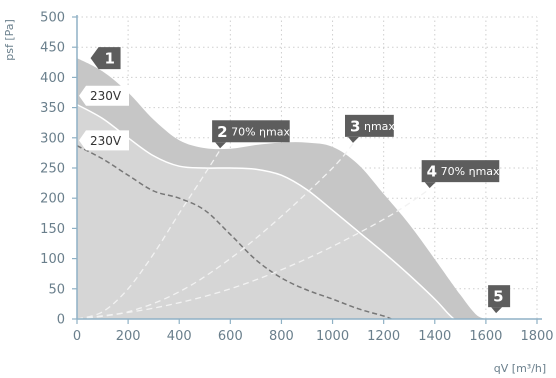 This screenshot has width=556, height=378. I want to click on curve-tag-number: 2, so click(222, 132).